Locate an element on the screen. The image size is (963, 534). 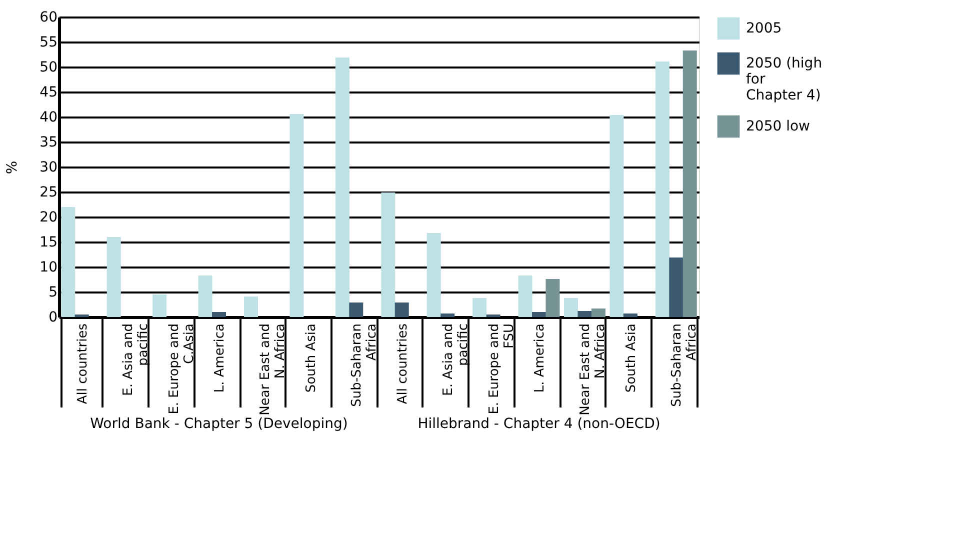
y-tick-label: 10 is located at coordinates (49, 268).